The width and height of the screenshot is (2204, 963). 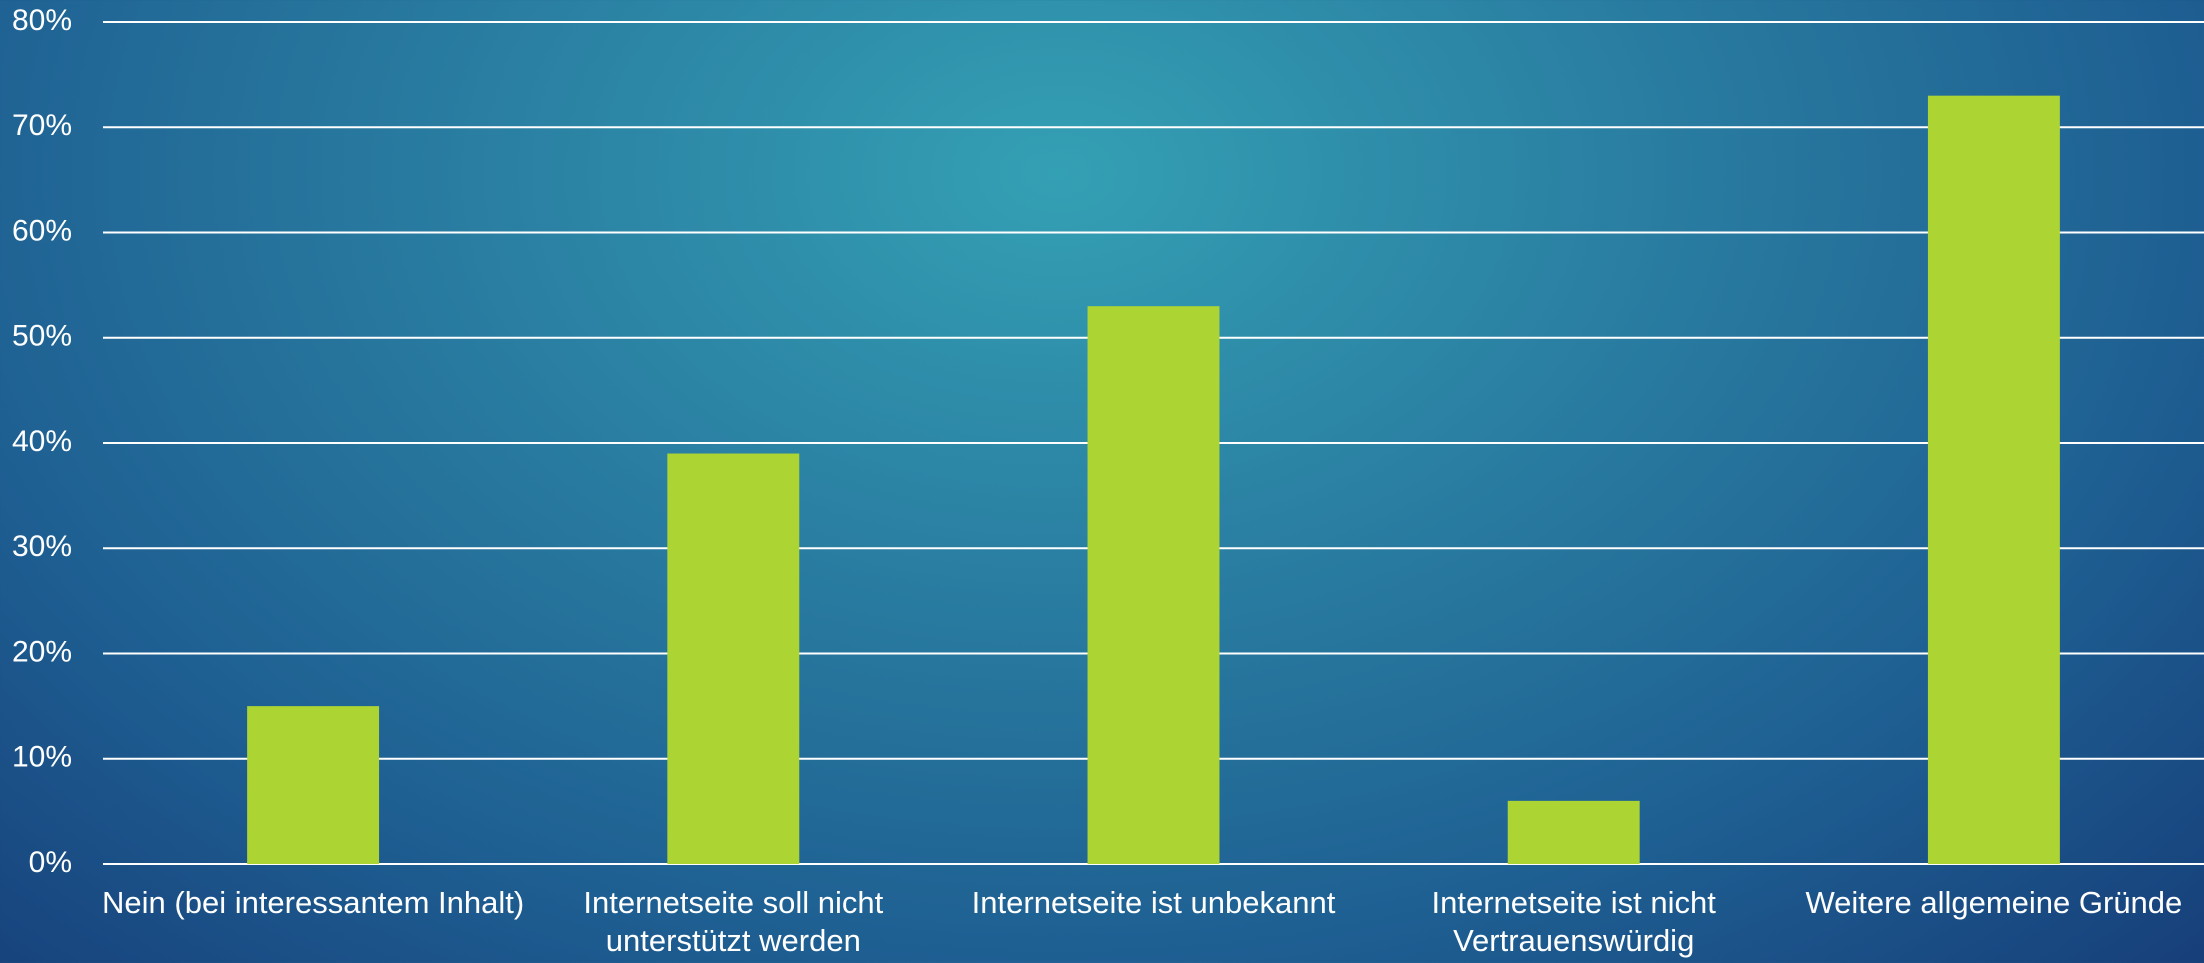 What do you see at coordinates (50, 862) in the screenshot?
I see `y-tick-label: 0%` at bounding box center [50, 862].